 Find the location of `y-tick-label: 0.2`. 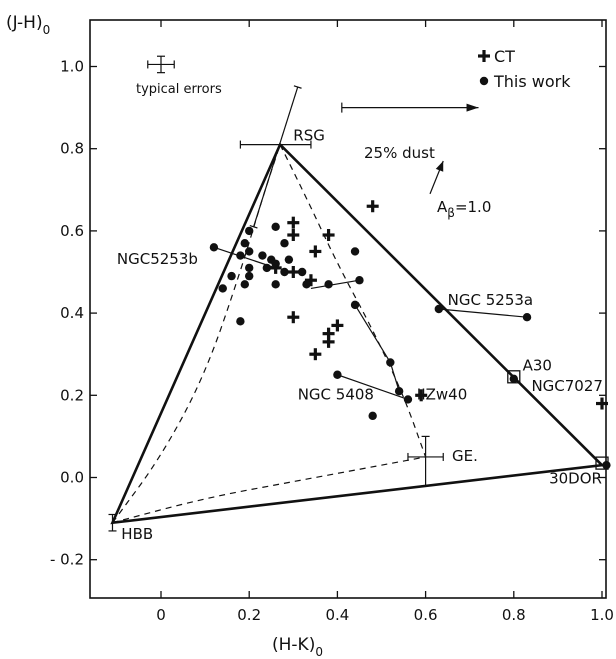

y-tick-label: 0.2 is located at coordinates (72, 395).